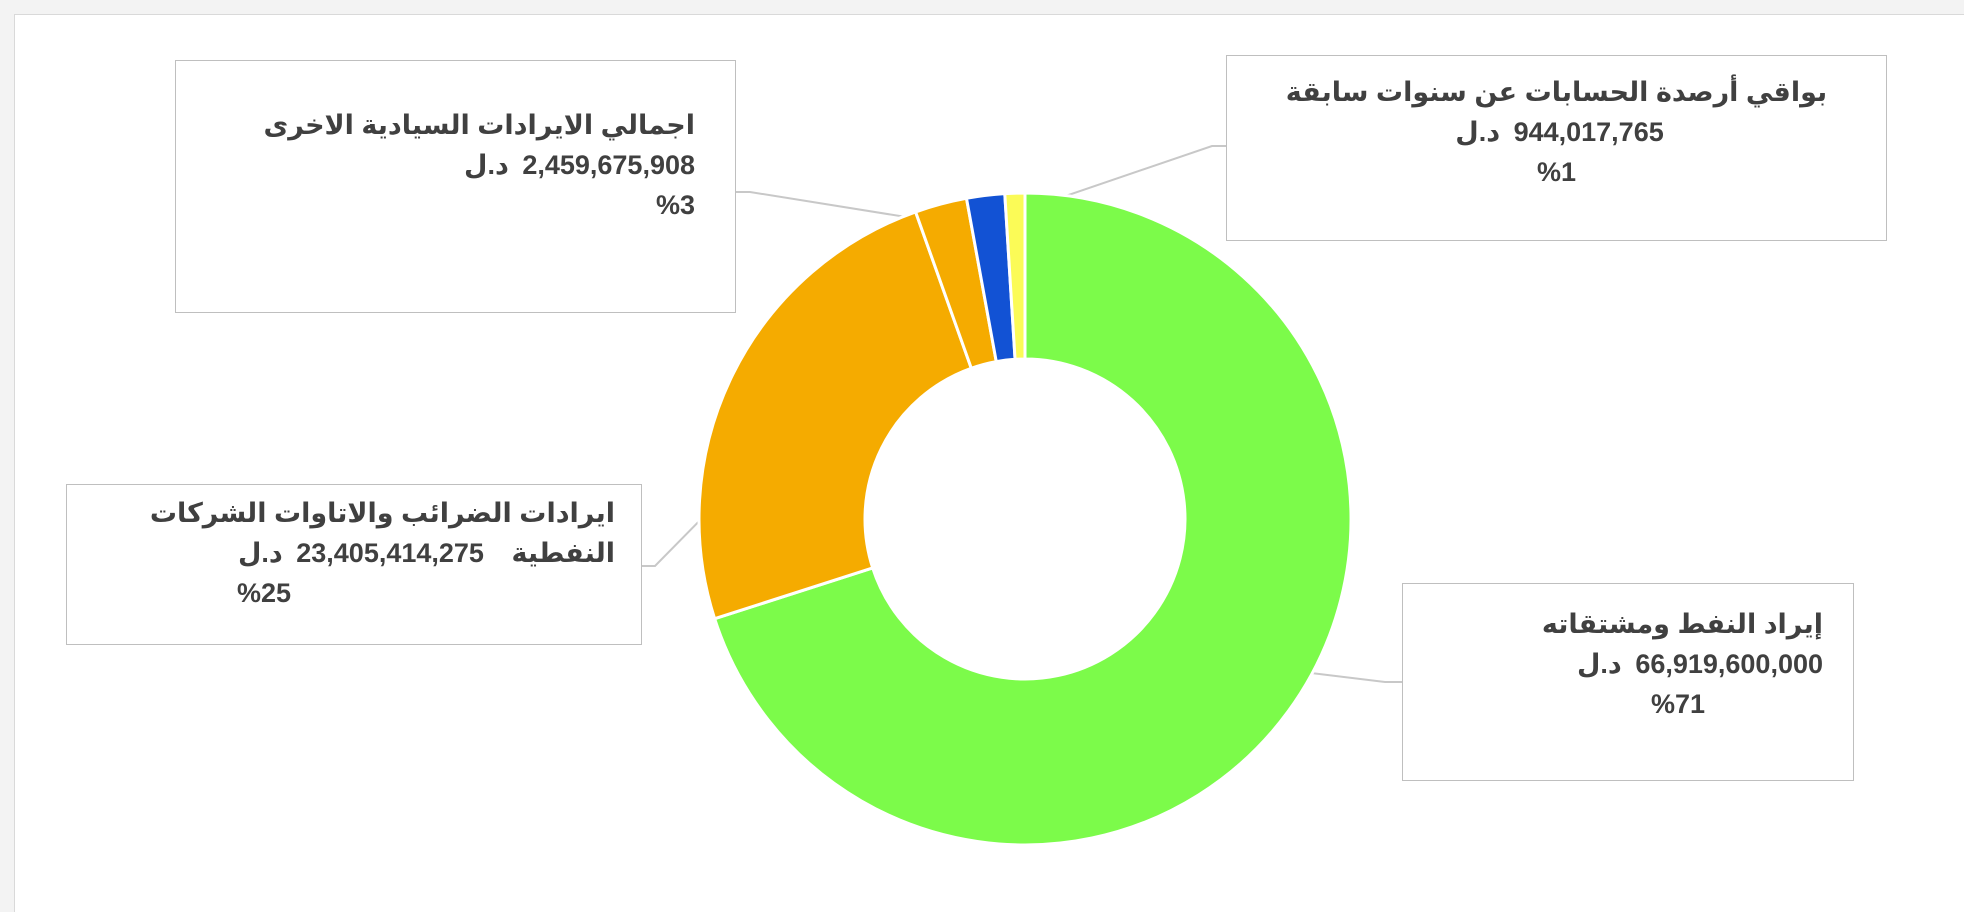  I want to click on label-value-tax: 23,405,414,275, so click(390, 553).